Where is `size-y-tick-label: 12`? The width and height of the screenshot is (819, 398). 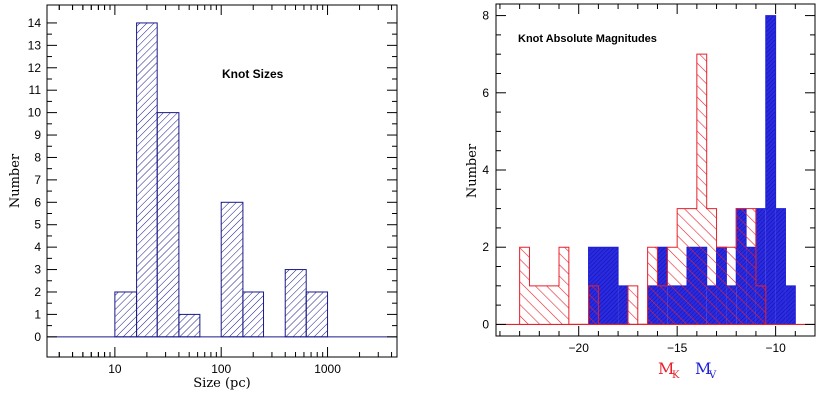
size-y-tick-label: 12 is located at coordinates (35, 68).